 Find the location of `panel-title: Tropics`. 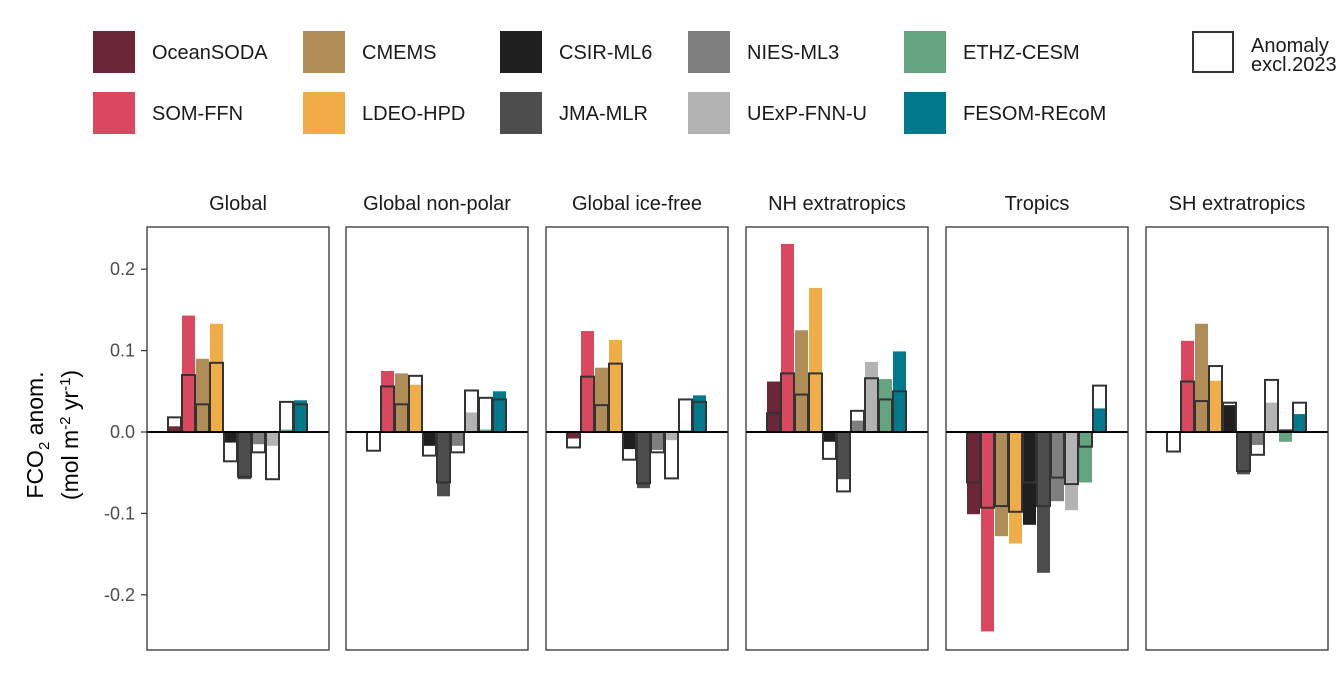

panel-title: Tropics is located at coordinates (1037, 204).